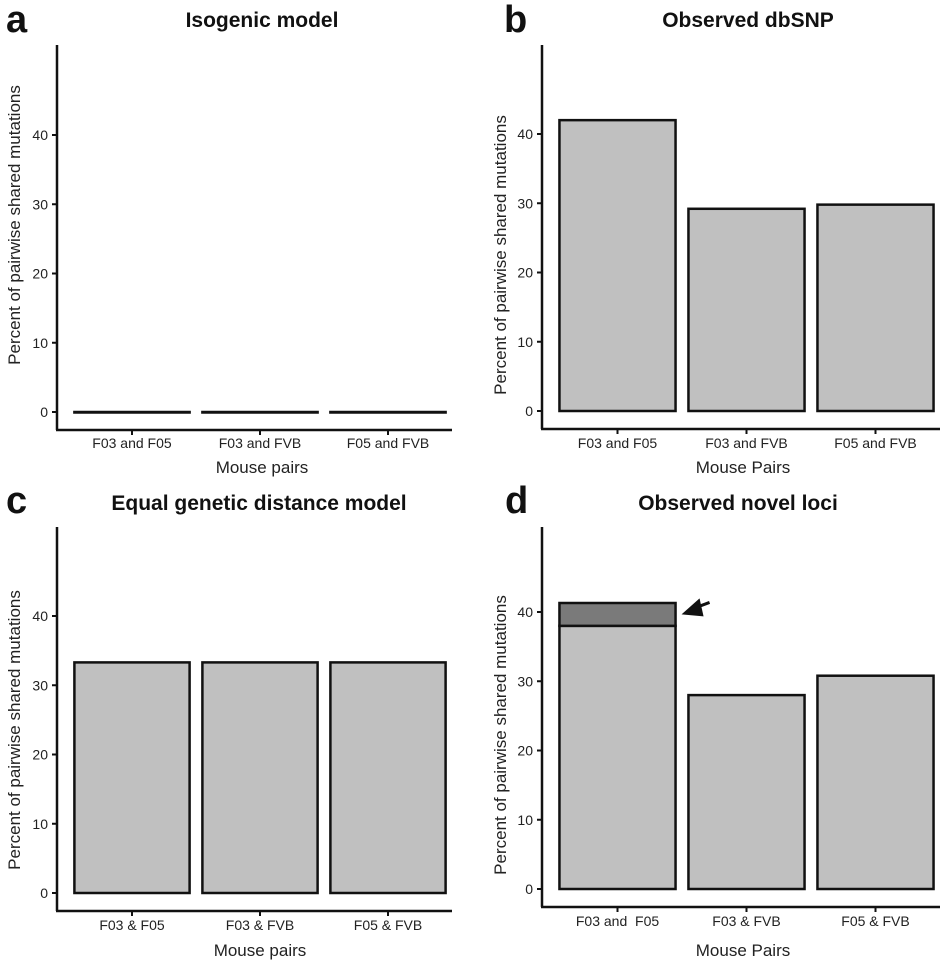 The image size is (952, 964). Describe the element at coordinates (525, 273) in the screenshot. I see `y-tick-label-b-2: 20` at that location.